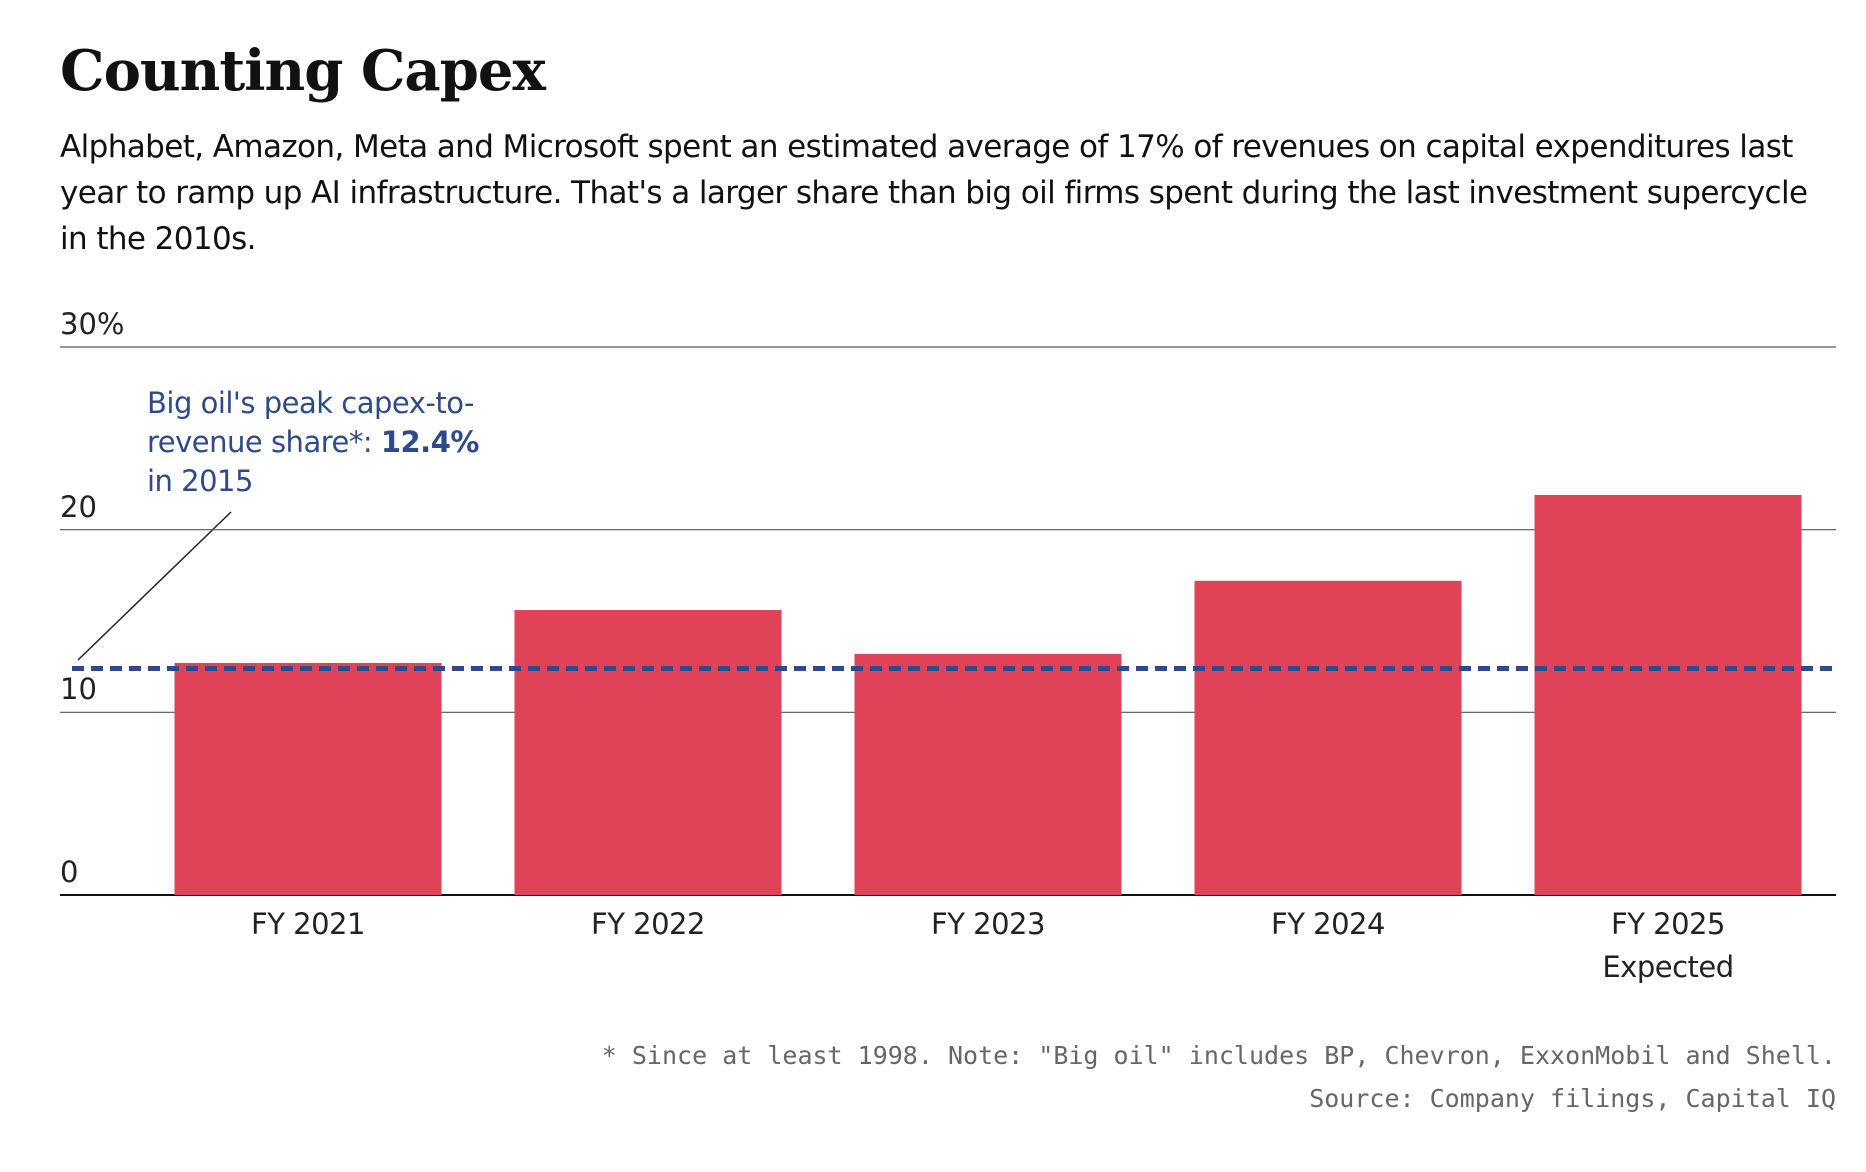 This screenshot has height=1172, width=1866. I want to click on source: Source: Company filings, Capital IQ, so click(1572, 1098).